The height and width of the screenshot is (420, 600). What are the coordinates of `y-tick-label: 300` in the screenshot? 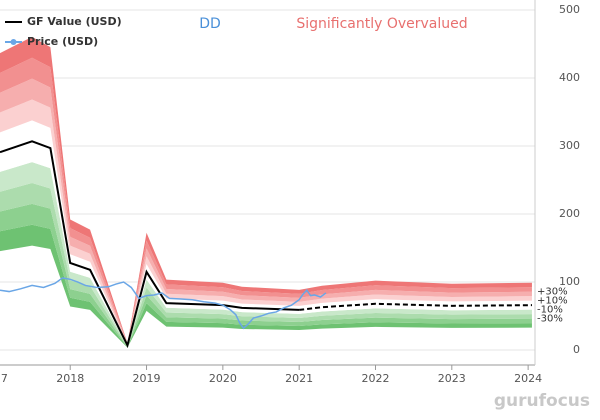 It's located at (569, 145).